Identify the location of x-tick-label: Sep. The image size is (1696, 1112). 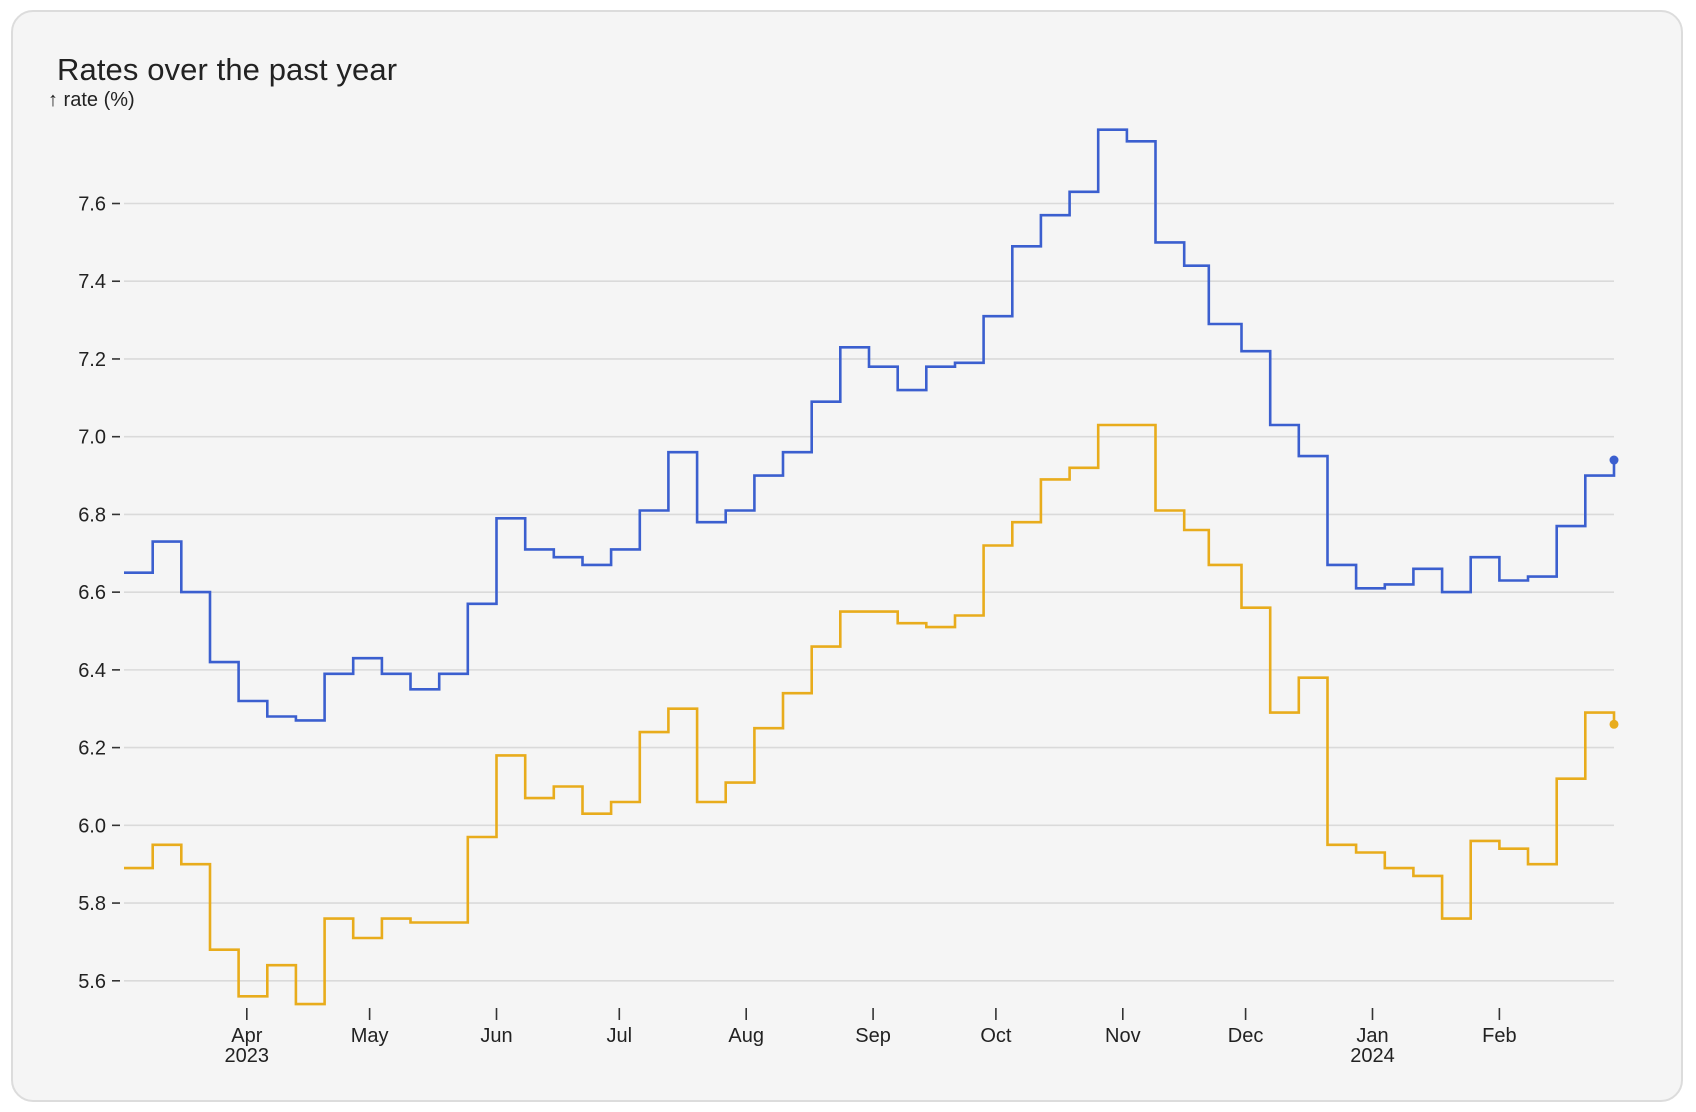
(873, 1036).